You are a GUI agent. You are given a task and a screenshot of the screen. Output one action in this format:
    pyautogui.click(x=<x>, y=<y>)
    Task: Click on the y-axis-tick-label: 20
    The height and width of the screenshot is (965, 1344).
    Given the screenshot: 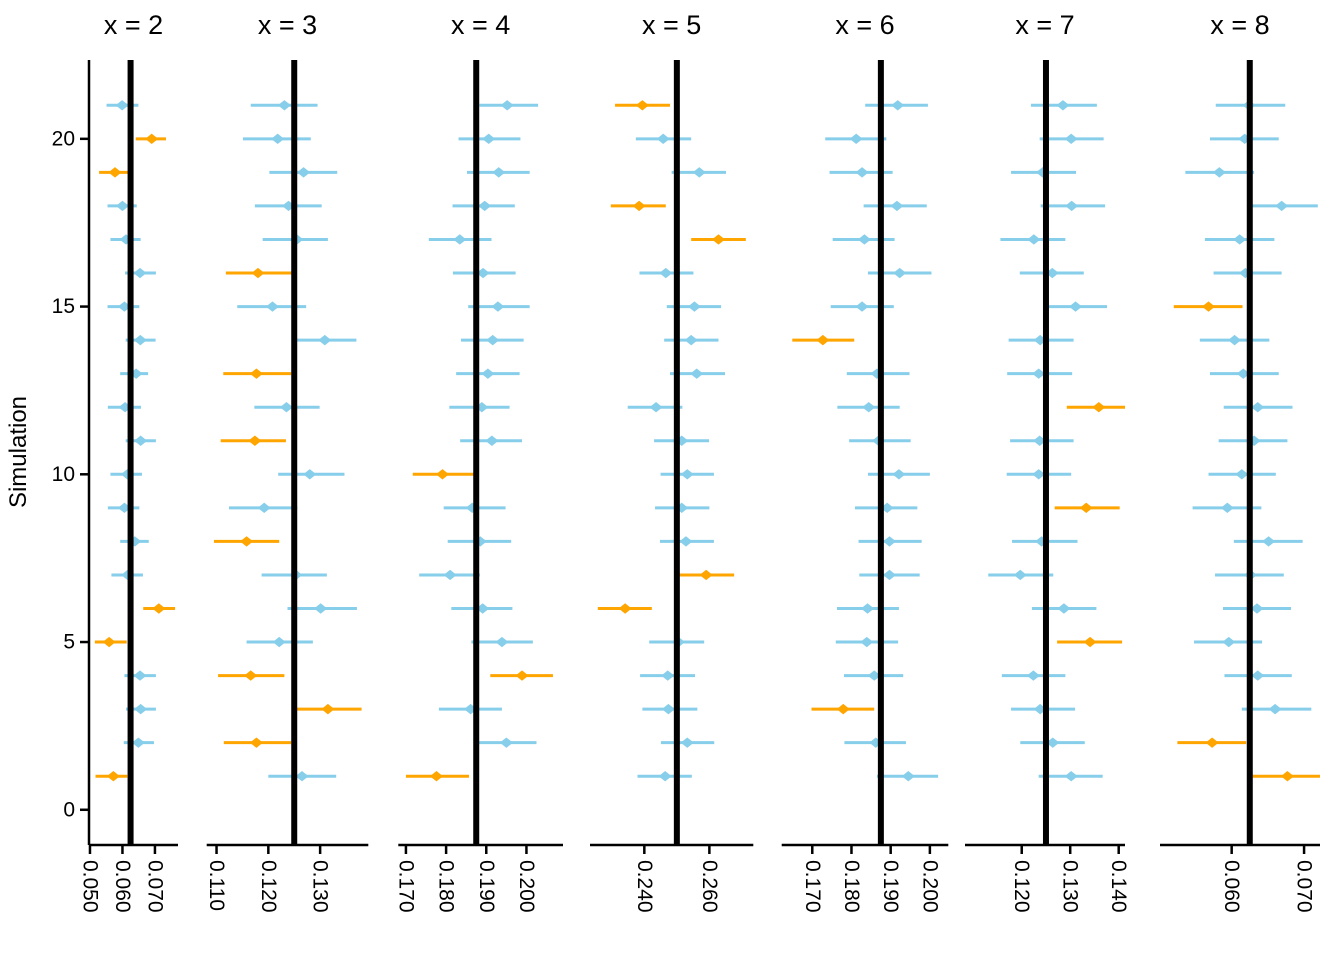 What is the action you would take?
    pyautogui.click(x=63, y=138)
    